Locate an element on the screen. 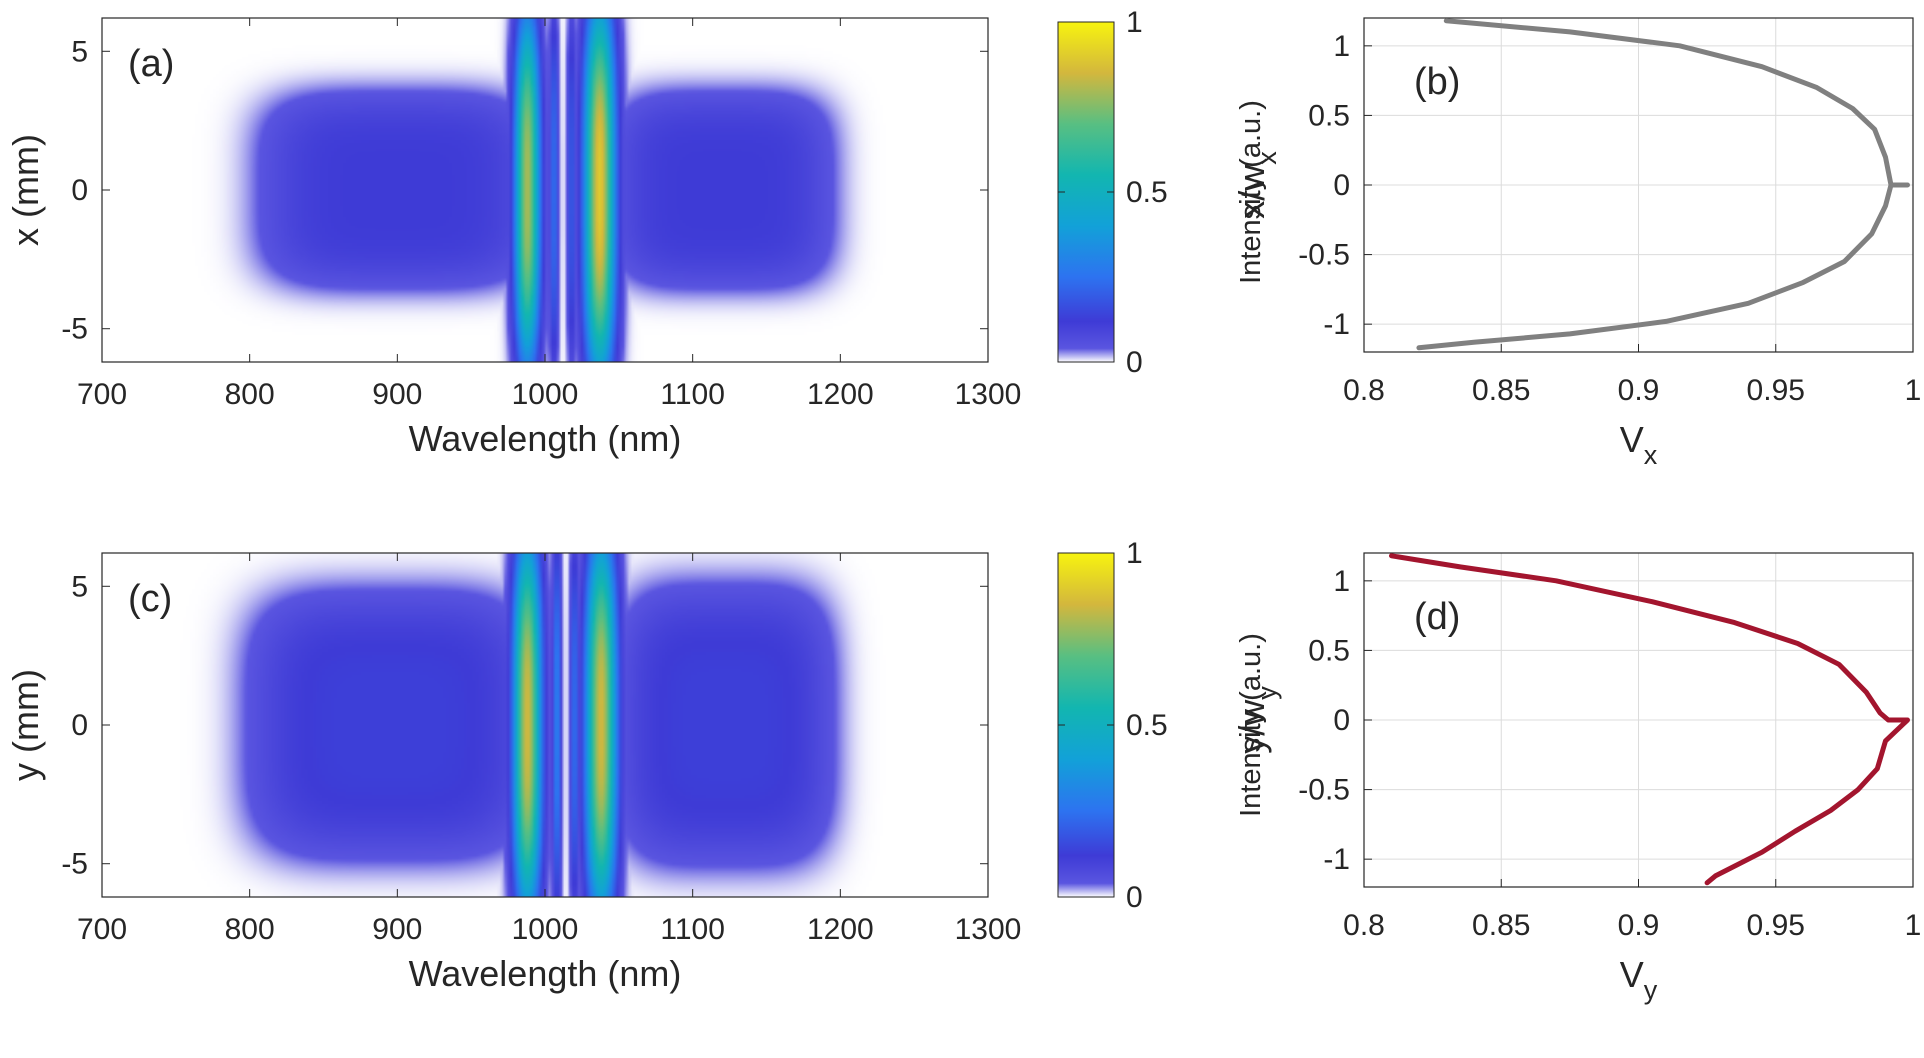 The image size is (1924, 1058). x-tick-label: 1100 is located at coordinates (692, 394).